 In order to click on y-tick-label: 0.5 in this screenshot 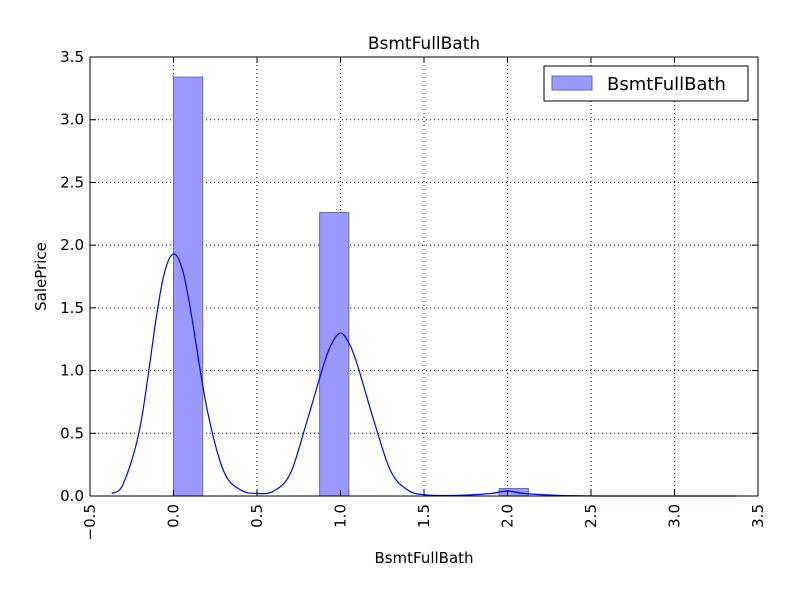, I will do `click(72, 433)`.